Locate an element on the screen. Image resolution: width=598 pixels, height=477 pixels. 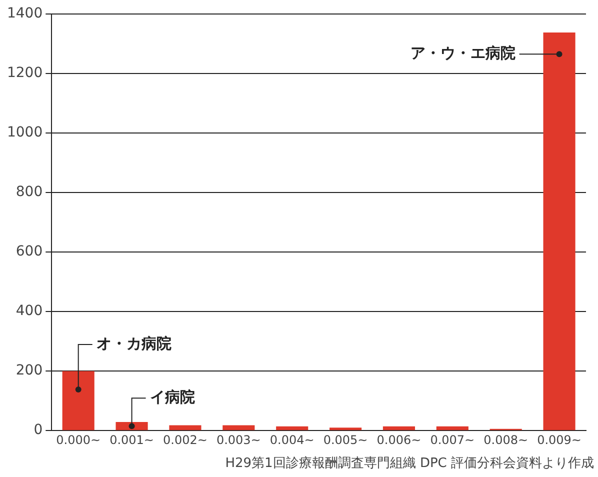
y-tick-label: 1200 is located at coordinates (24, 73).